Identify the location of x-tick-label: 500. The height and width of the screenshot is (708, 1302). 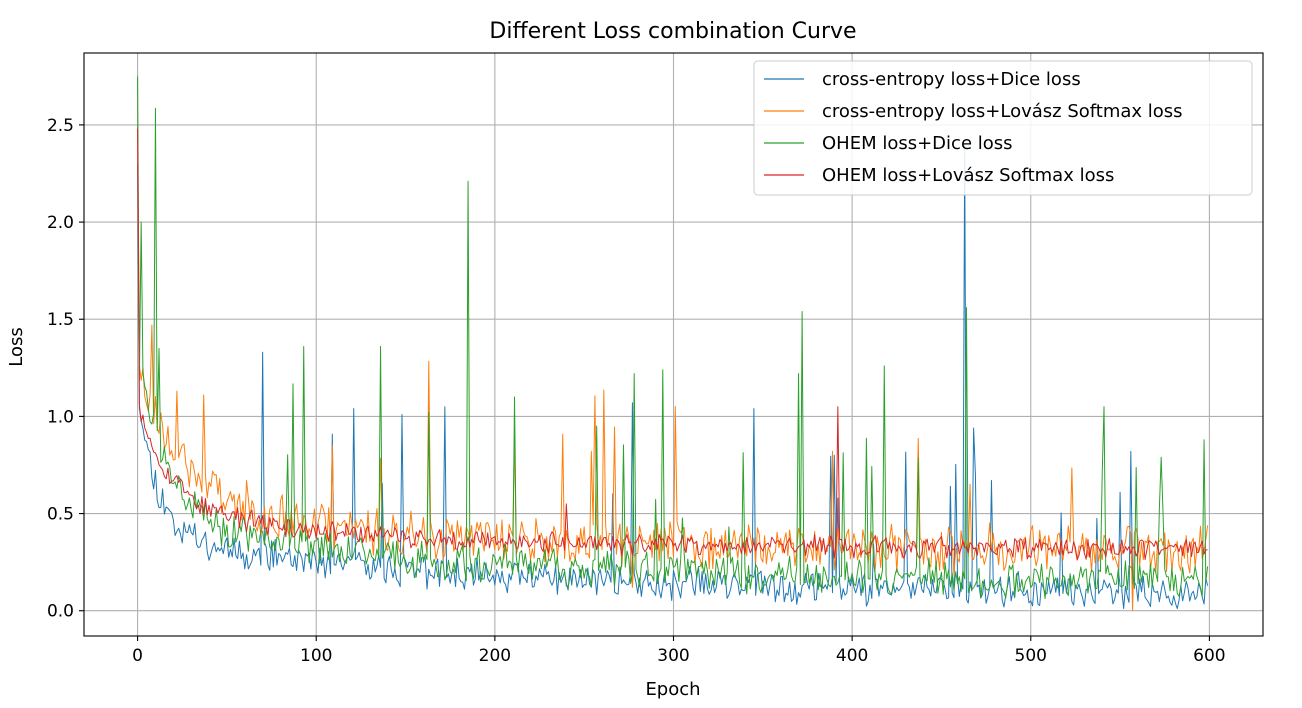
(1031, 656).